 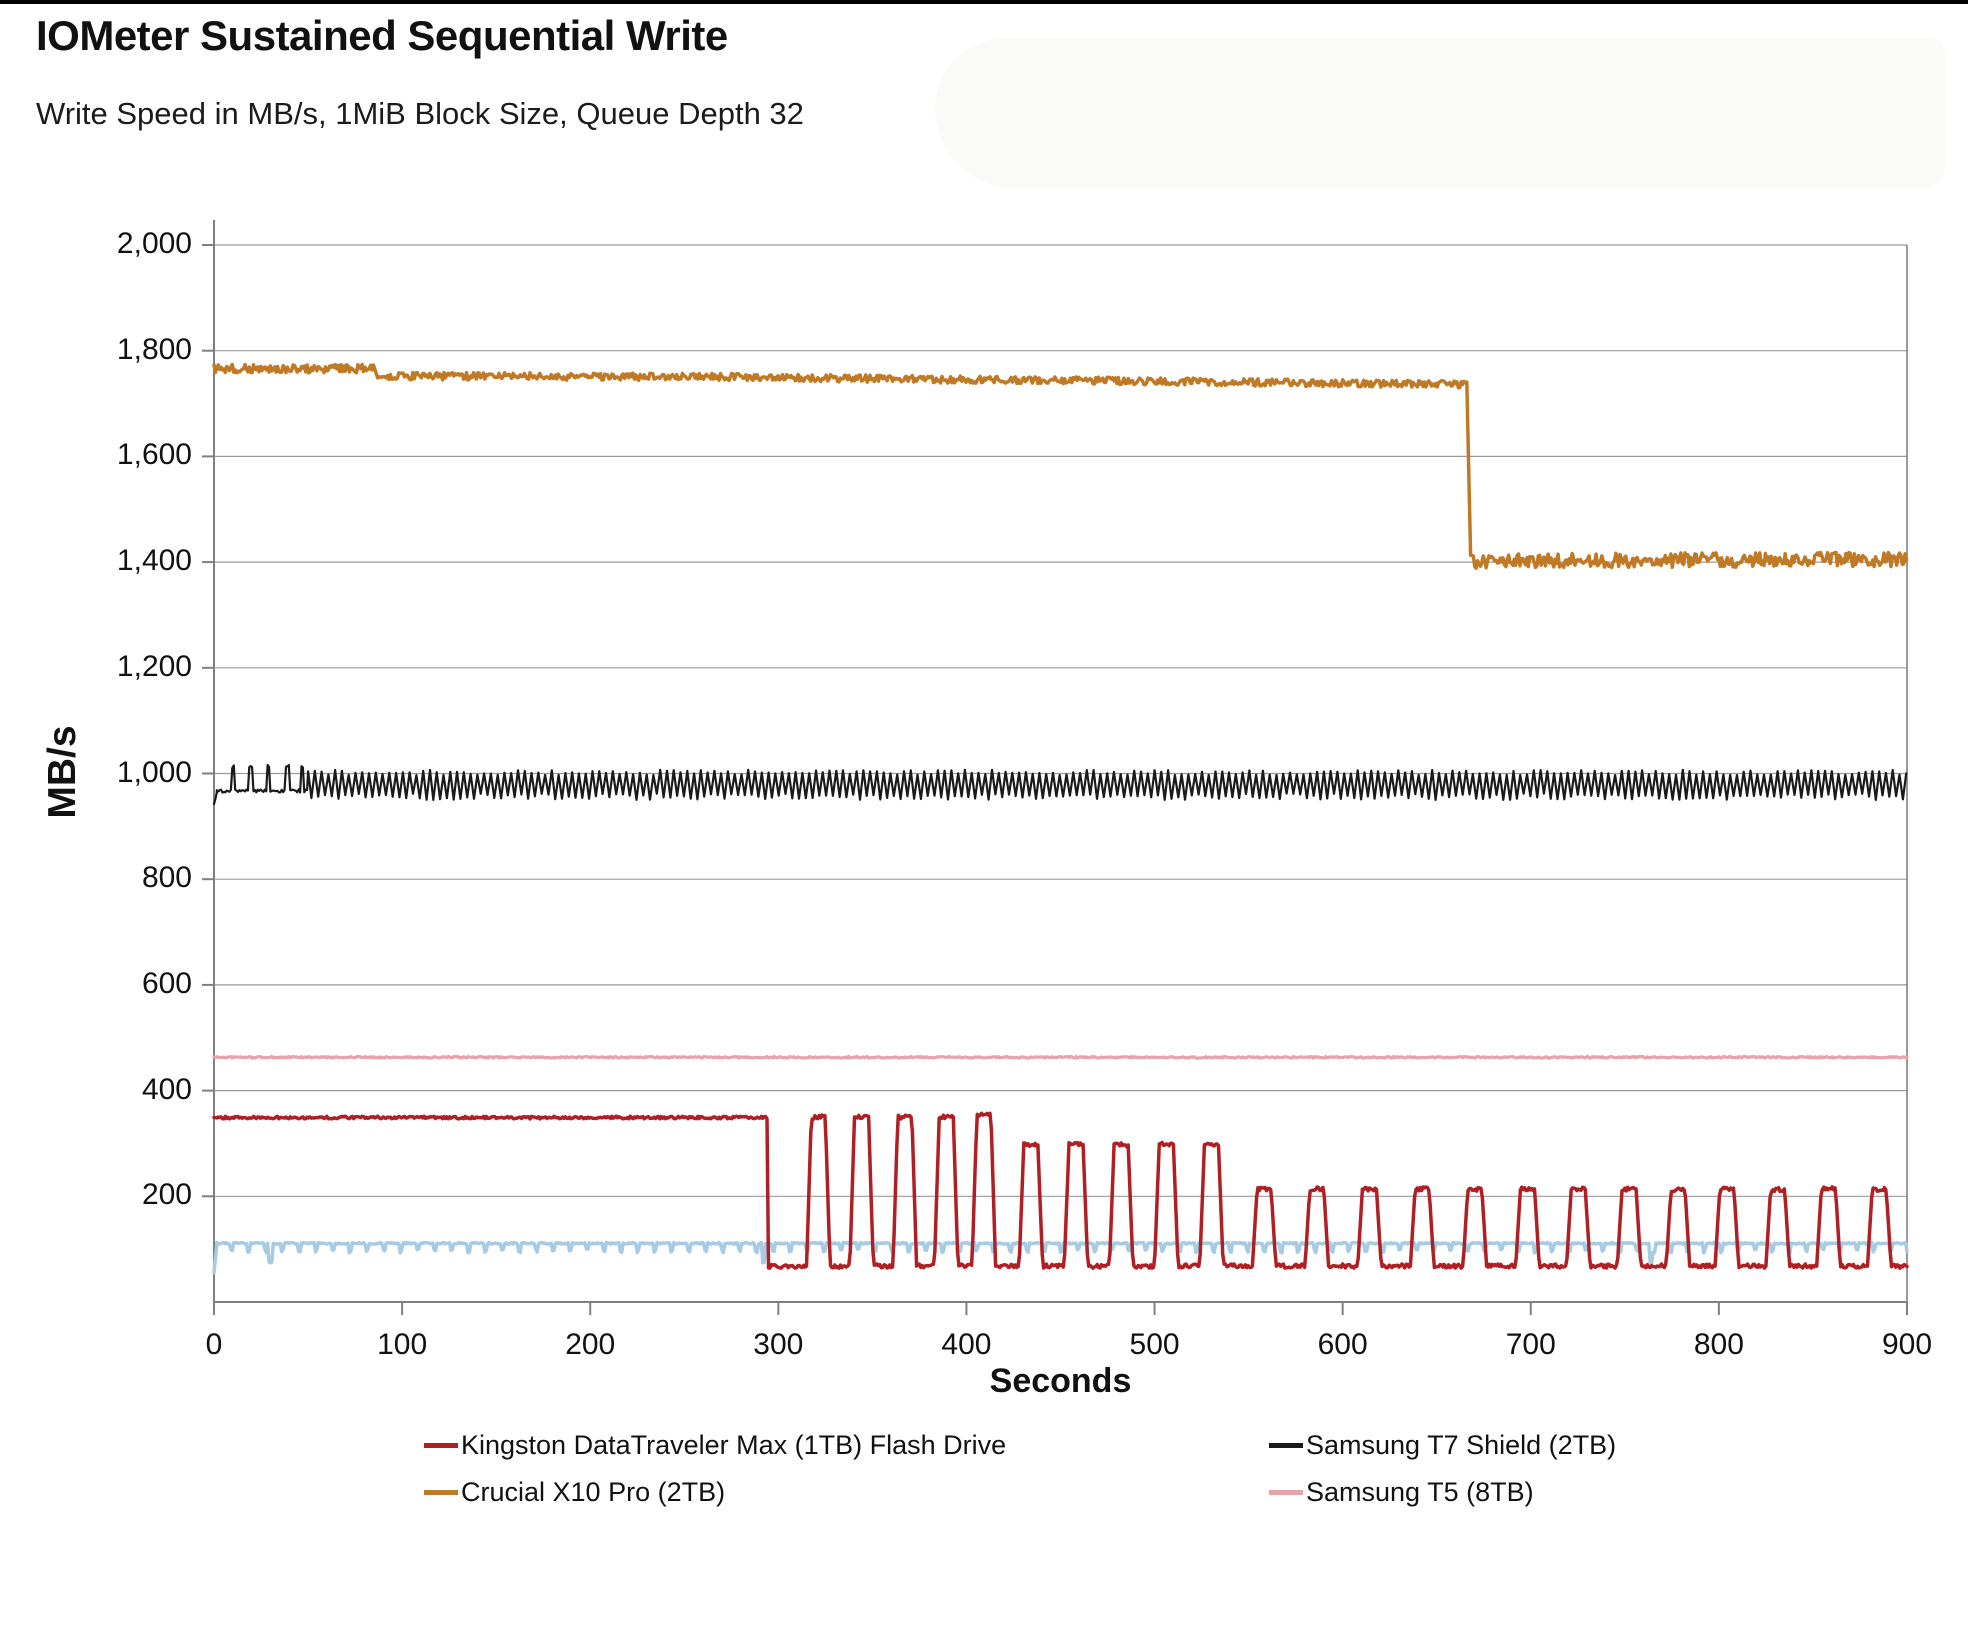 I want to click on legend-item-x10-pro: Crucial X10 Pro (2TB), so click(x=846, y=1492).